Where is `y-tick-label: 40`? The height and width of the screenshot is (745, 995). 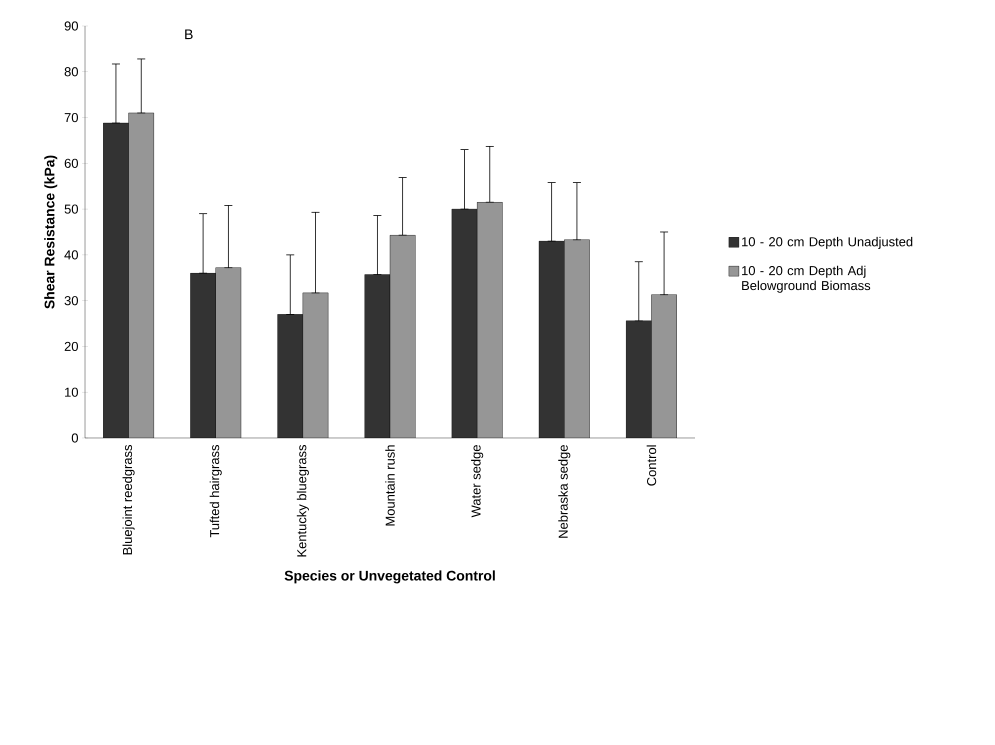
y-tick-label: 40 is located at coordinates (71, 255).